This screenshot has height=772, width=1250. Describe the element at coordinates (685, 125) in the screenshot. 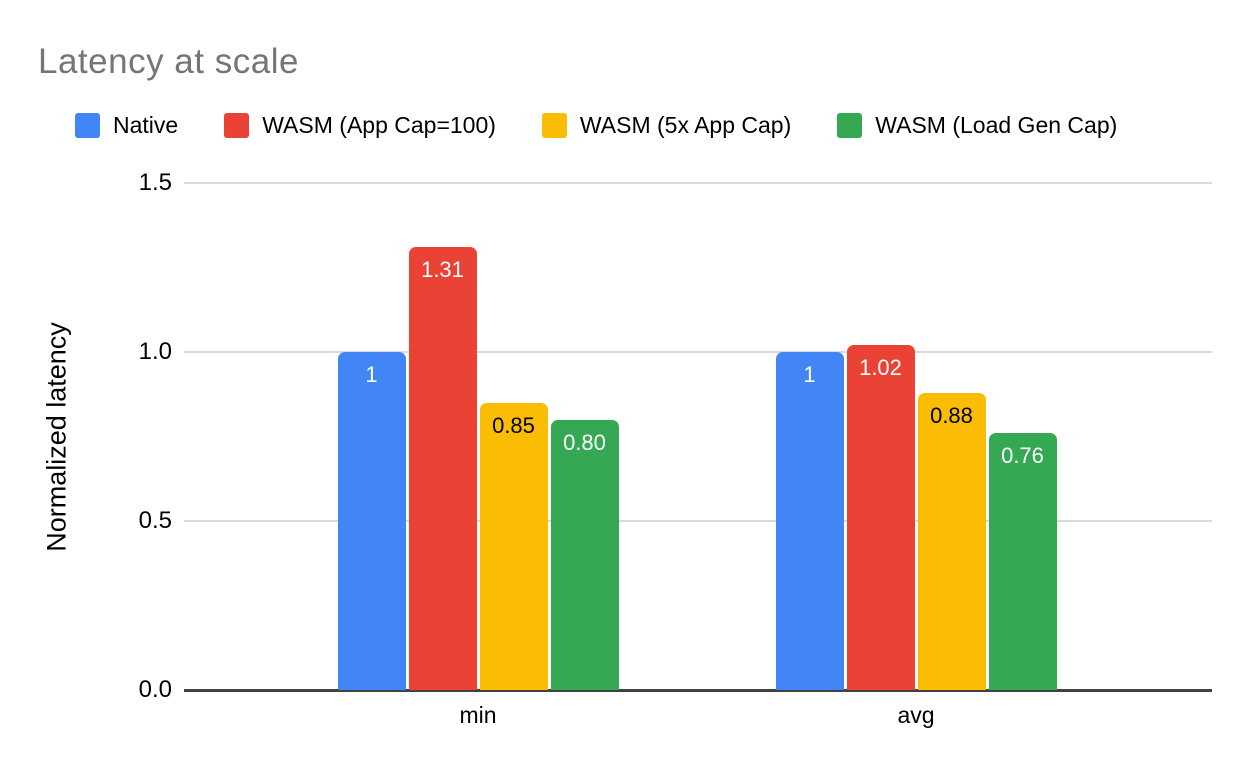

I see `legend-label-wasm-5x-app-cap: WASM (5x App Cap)` at that location.